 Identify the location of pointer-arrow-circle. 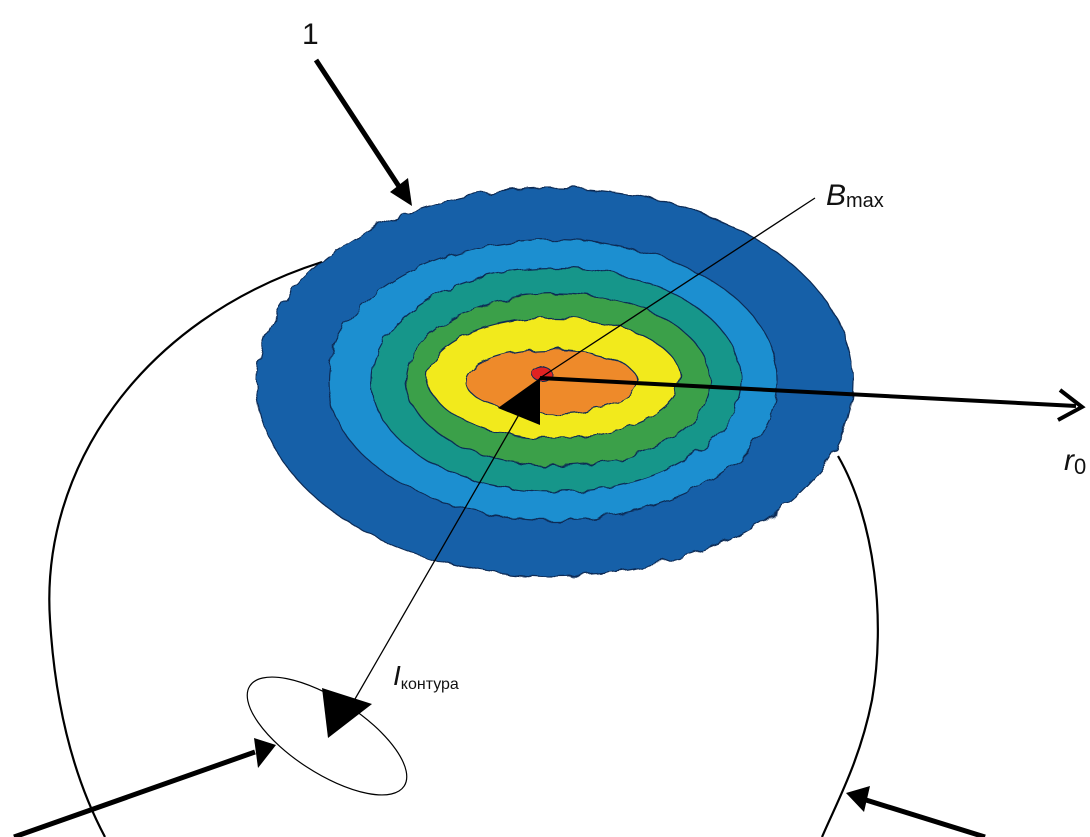
(916, 811).